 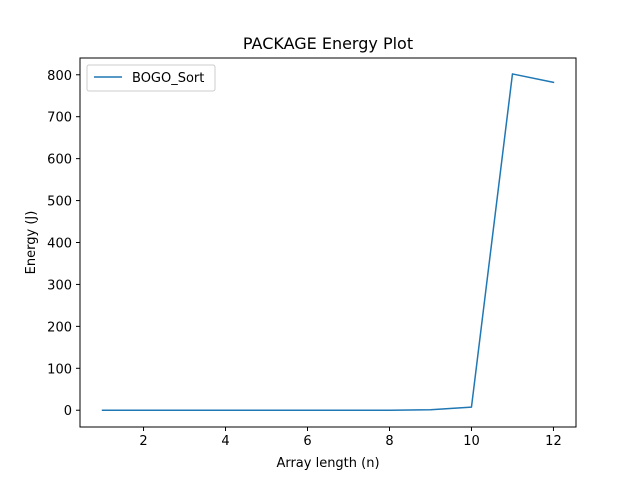 What do you see at coordinates (59, 76) in the screenshot?
I see `y-tick-label-800: 800` at bounding box center [59, 76].